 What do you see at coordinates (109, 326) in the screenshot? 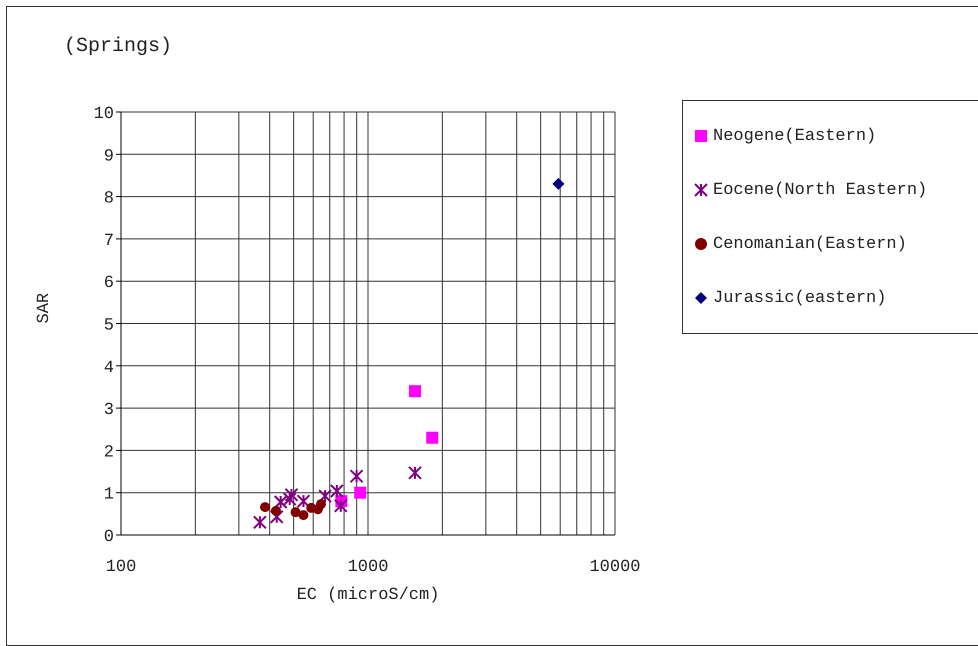
I see `y-tick-label: 5` at bounding box center [109, 326].